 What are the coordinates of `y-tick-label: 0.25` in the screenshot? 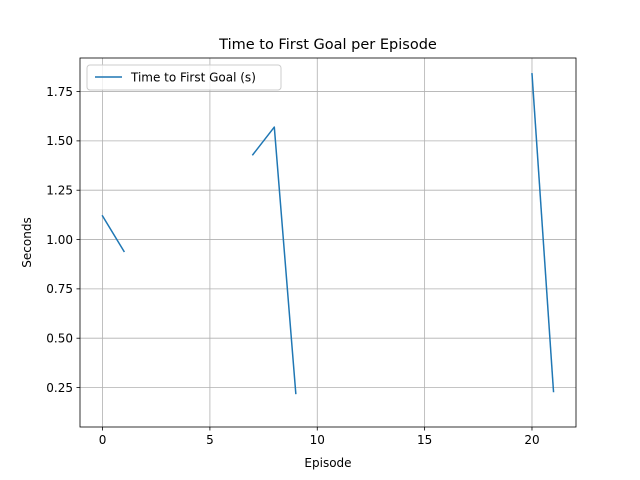 It's located at (59, 388).